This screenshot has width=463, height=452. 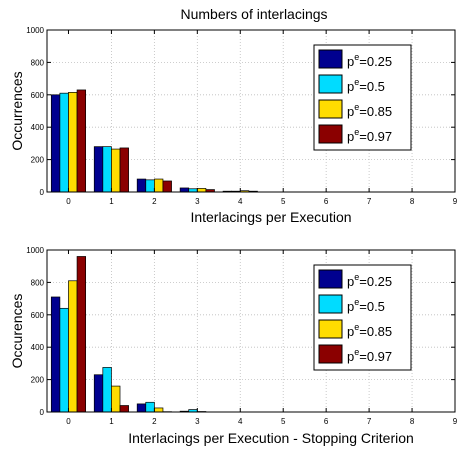 What do you see at coordinates (17, 331) in the screenshot?
I see `y-axis-label: Occurences` at bounding box center [17, 331].